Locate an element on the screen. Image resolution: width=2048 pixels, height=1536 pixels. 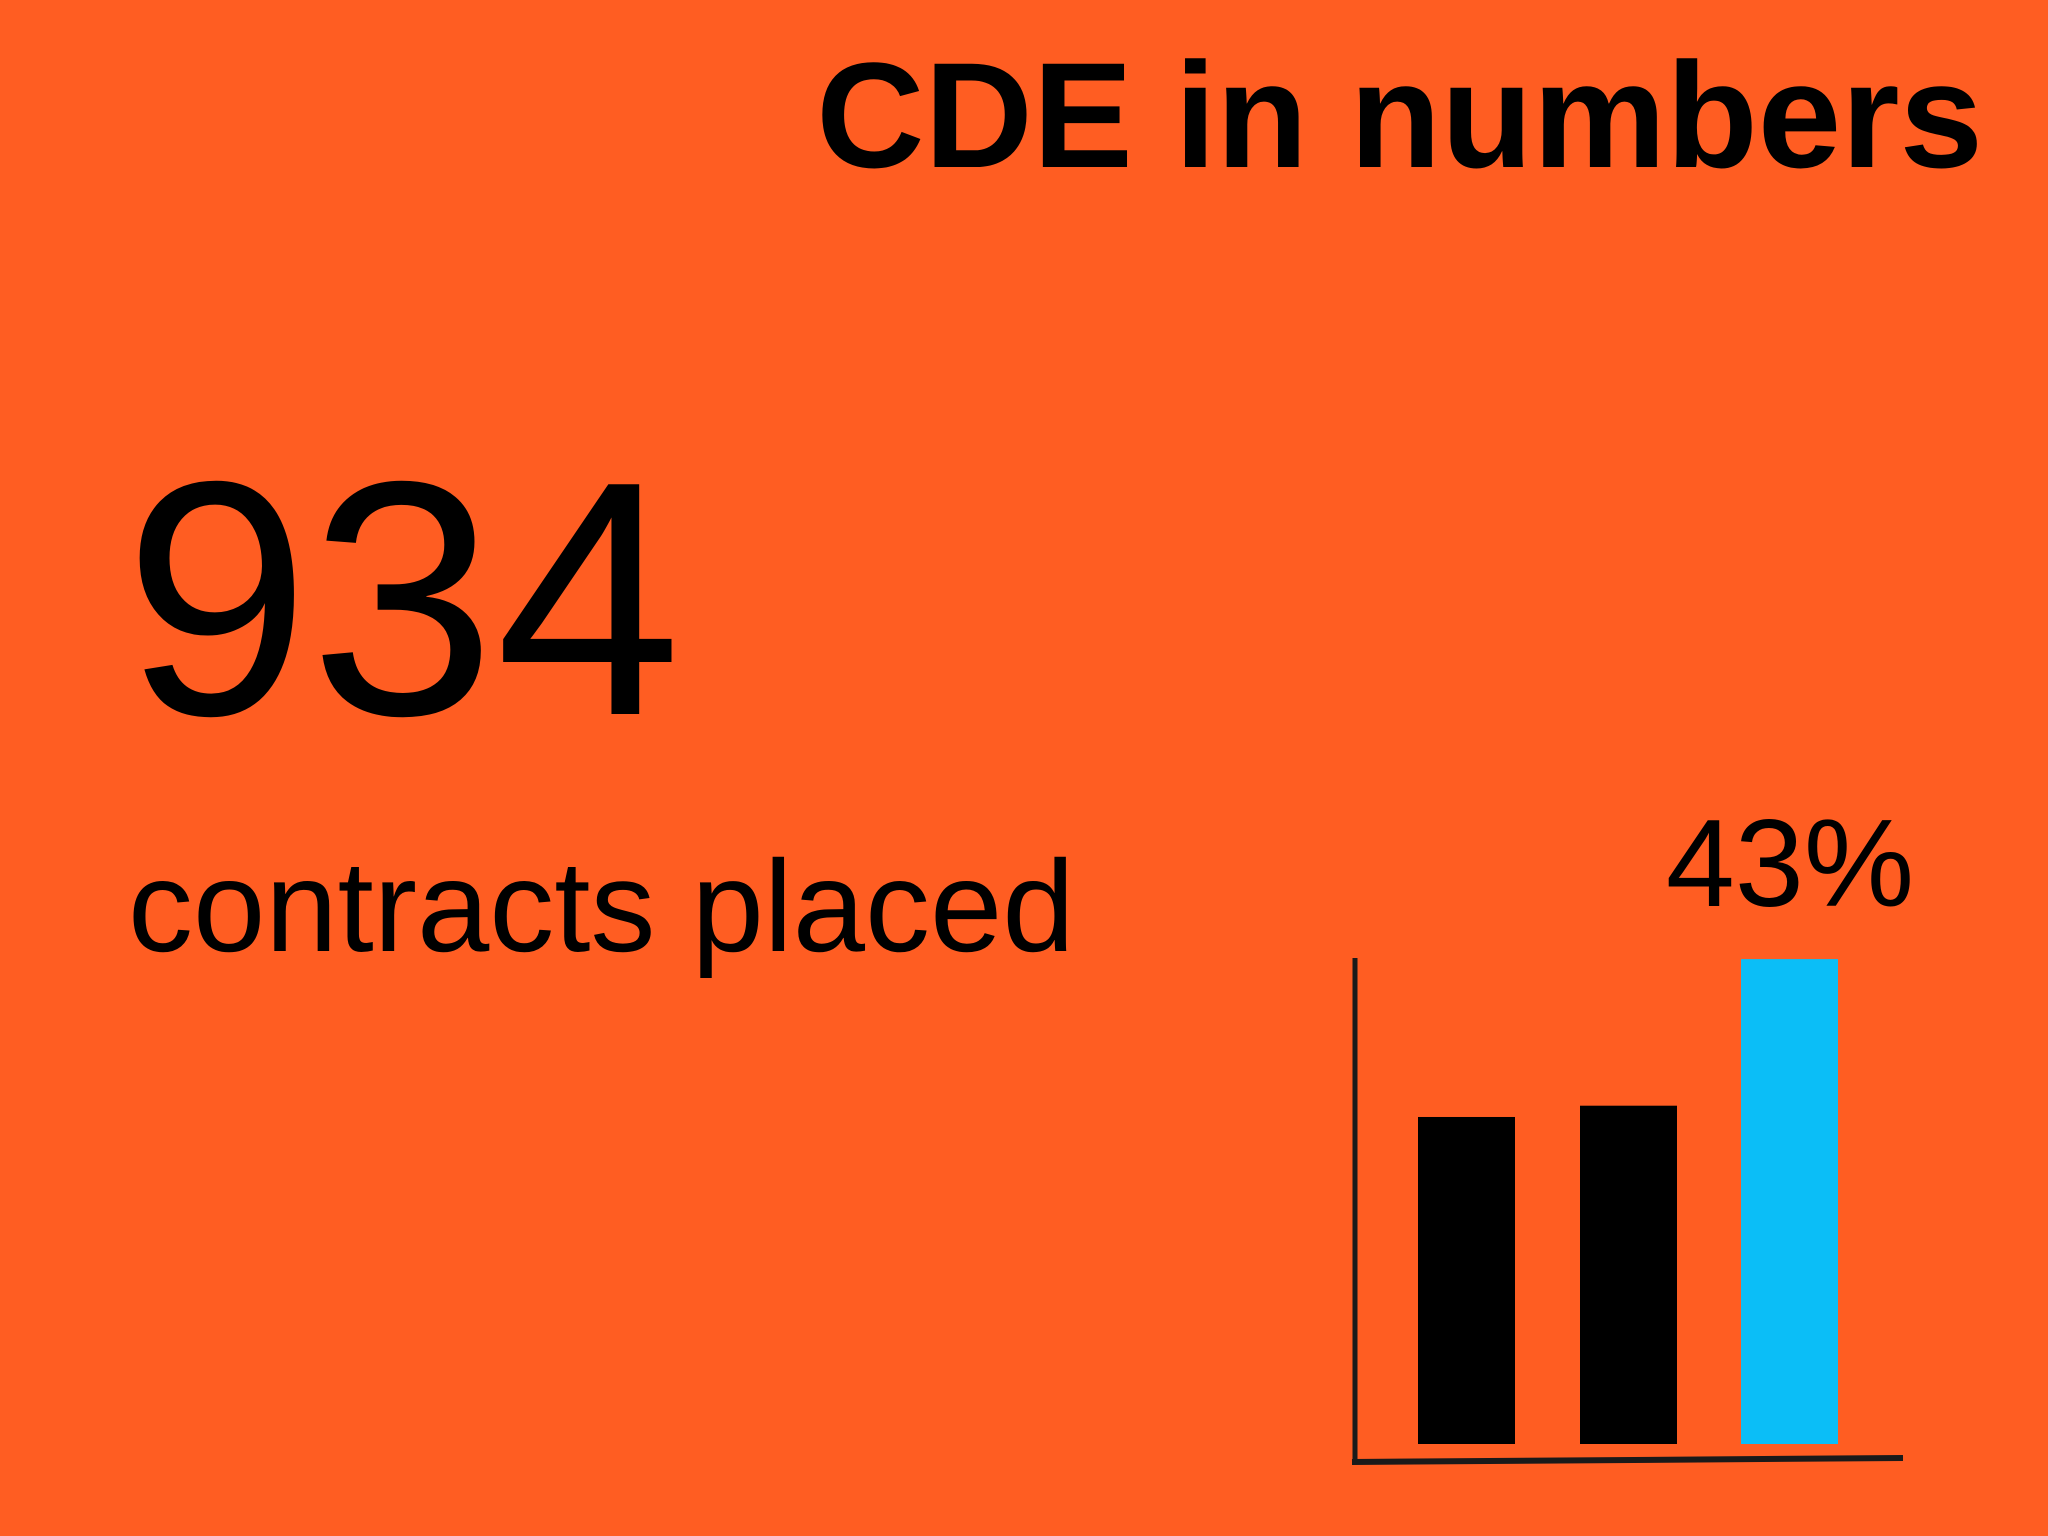
stat-value: 934 is located at coordinates (403, 598).